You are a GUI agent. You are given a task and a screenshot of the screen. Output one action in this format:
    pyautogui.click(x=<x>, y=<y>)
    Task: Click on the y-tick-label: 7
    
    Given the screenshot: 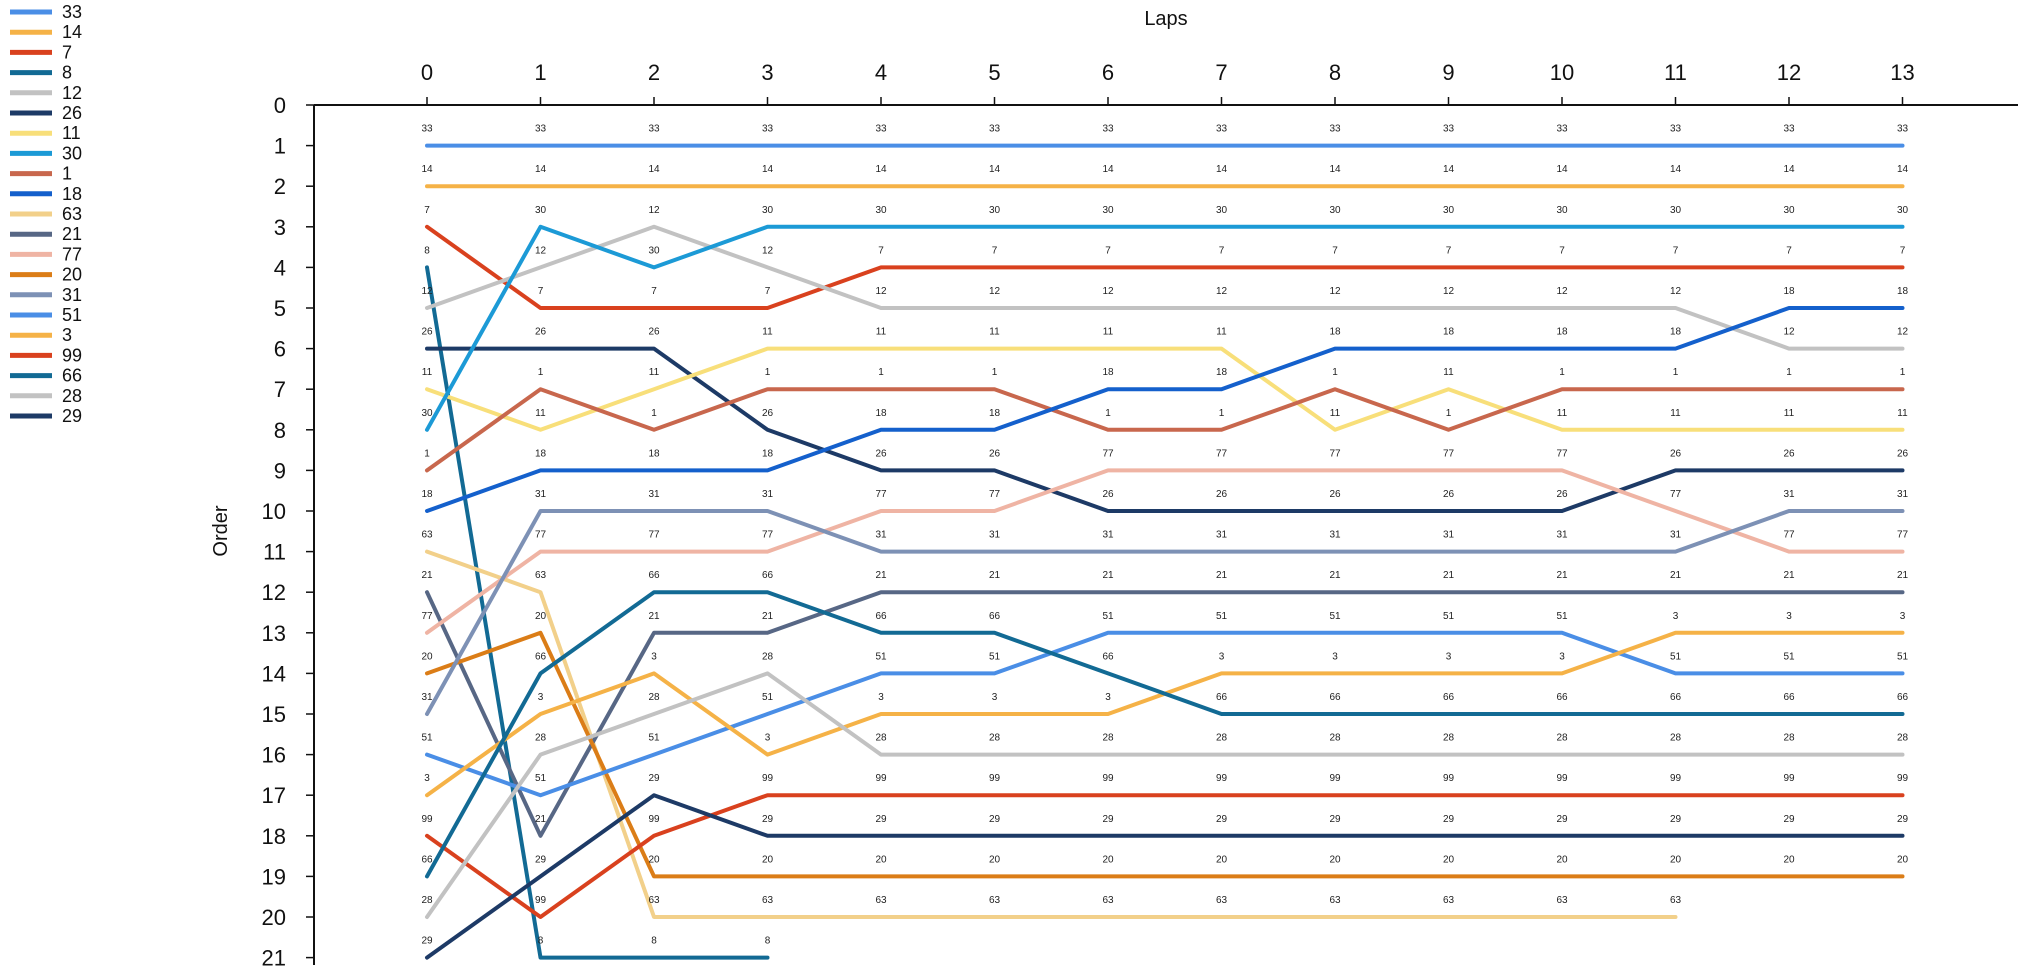 What is the action you would take?
    pyautogui.click(x=280, y=389)
    